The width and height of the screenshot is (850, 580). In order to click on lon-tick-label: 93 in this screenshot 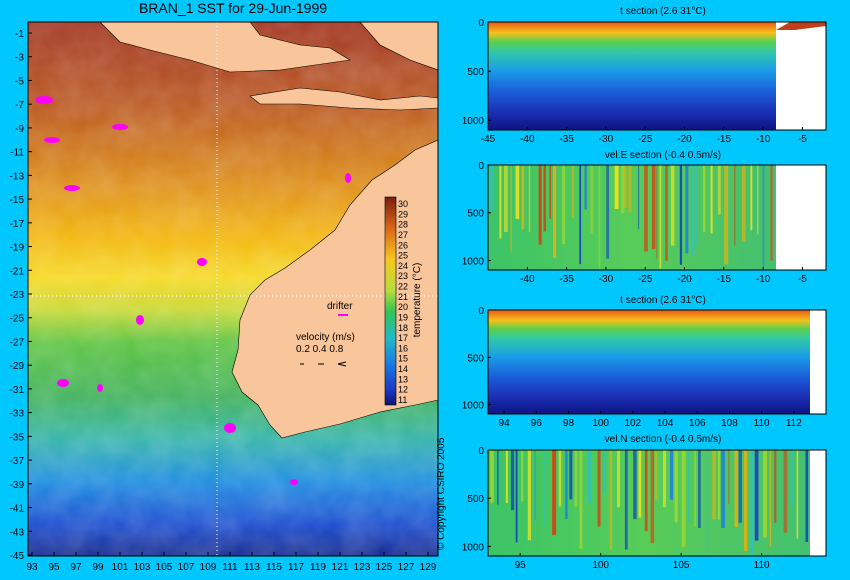, I will do `click(32, 567)`.